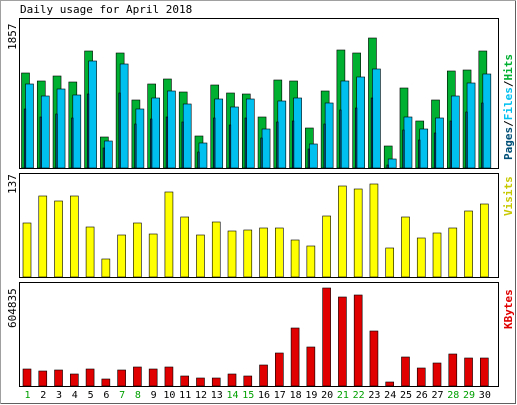 Image resolution: width=517 pixels, height=405 pixels. I want to click on legend-kbytes: KBytes, so click(508, 309).